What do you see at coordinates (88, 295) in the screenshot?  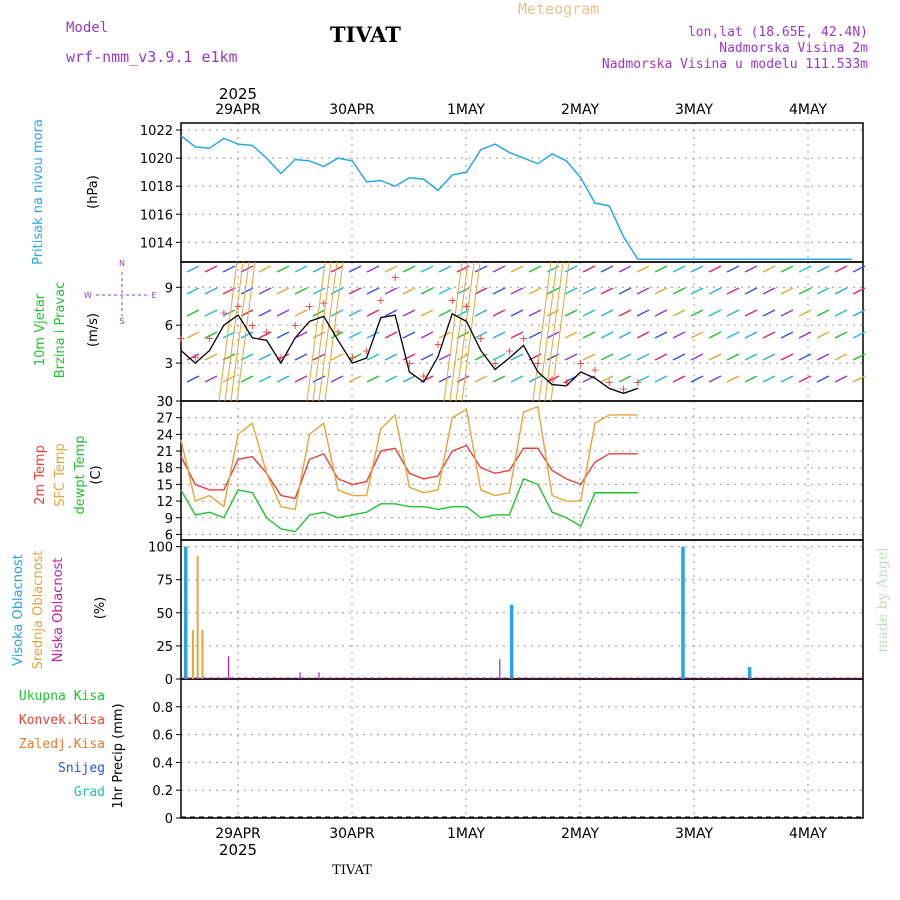 I see `compass-w: W` at bounding box center [88, 295].